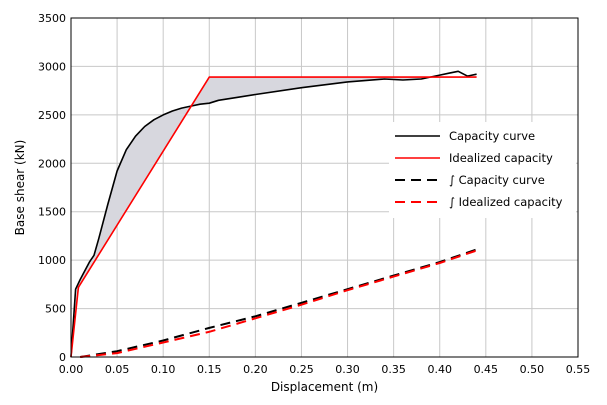  What do you see at coordinates (163, 369) in the screenshot?
I see `x-tick-label: 0.10` at bounding box center [163, 369].